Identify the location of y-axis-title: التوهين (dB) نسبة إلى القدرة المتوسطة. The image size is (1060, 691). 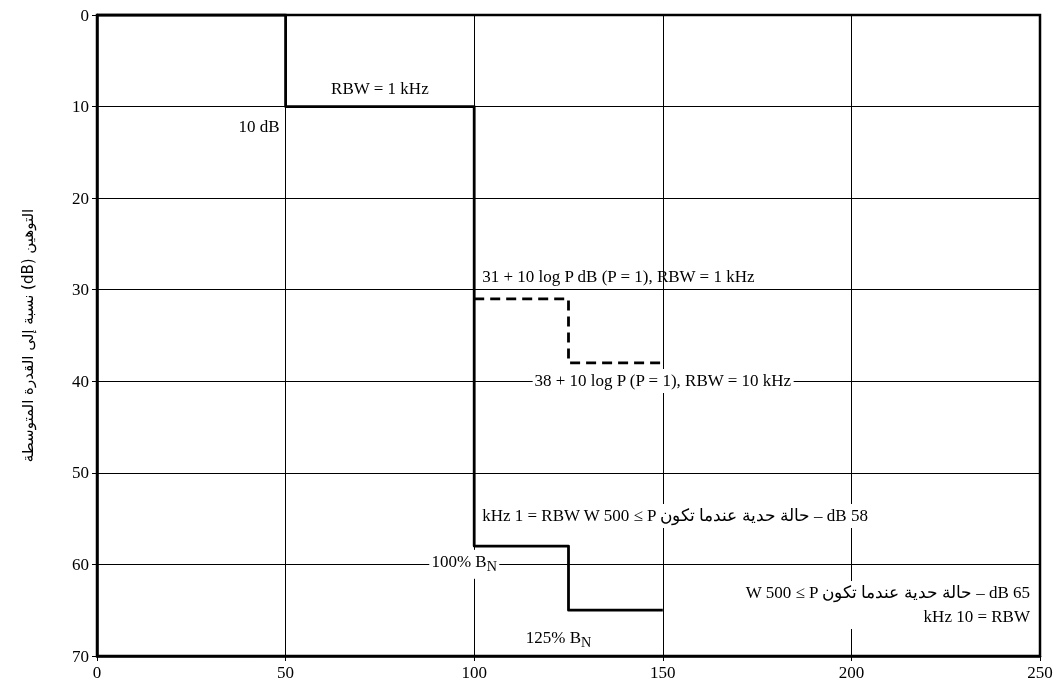
(27, 335).